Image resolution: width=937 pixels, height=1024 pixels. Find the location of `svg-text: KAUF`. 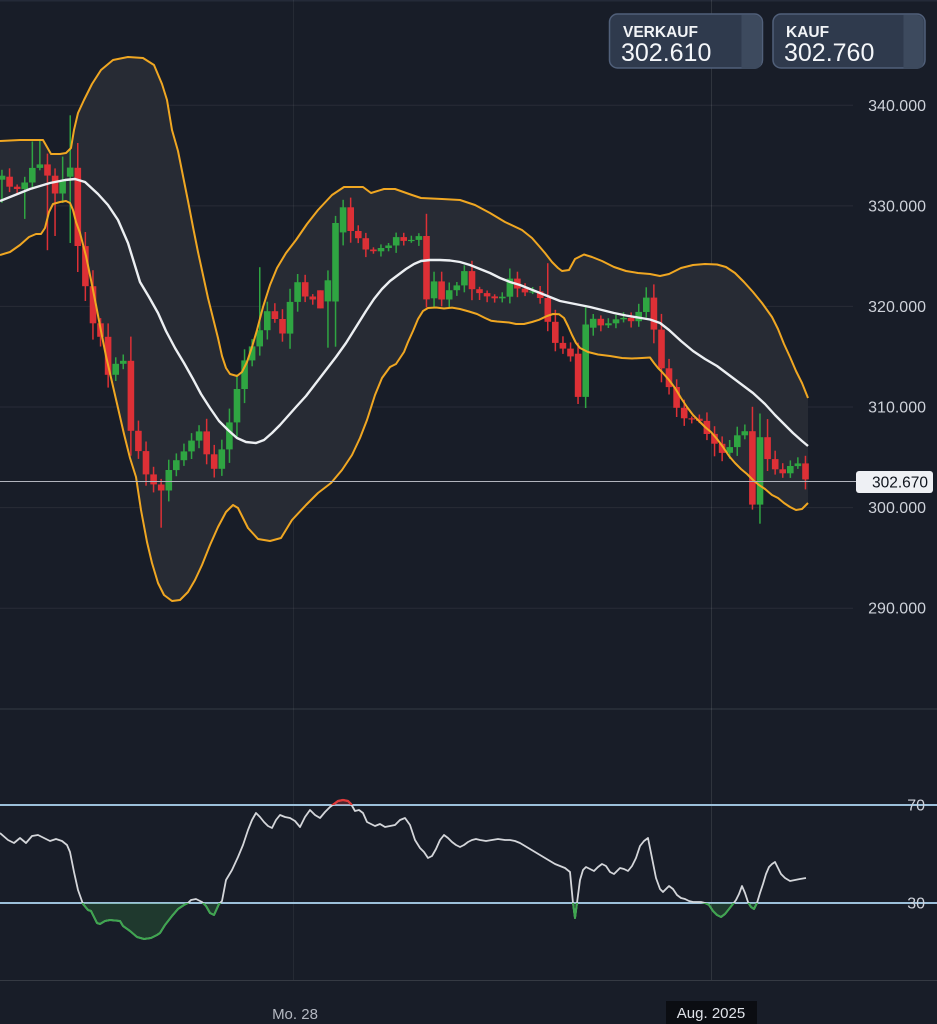

svg-text: KAUF is located at coordinates (807, 32).